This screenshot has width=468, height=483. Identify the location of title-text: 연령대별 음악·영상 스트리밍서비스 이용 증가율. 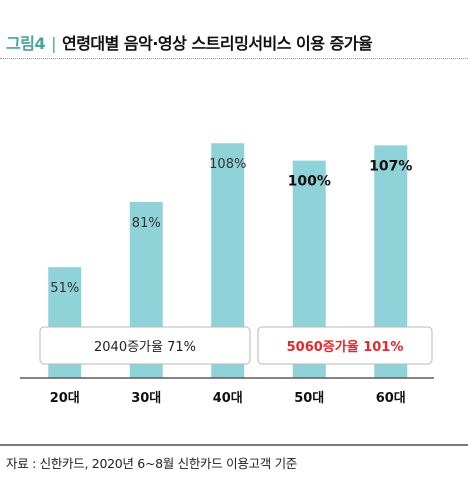
(217, 43).